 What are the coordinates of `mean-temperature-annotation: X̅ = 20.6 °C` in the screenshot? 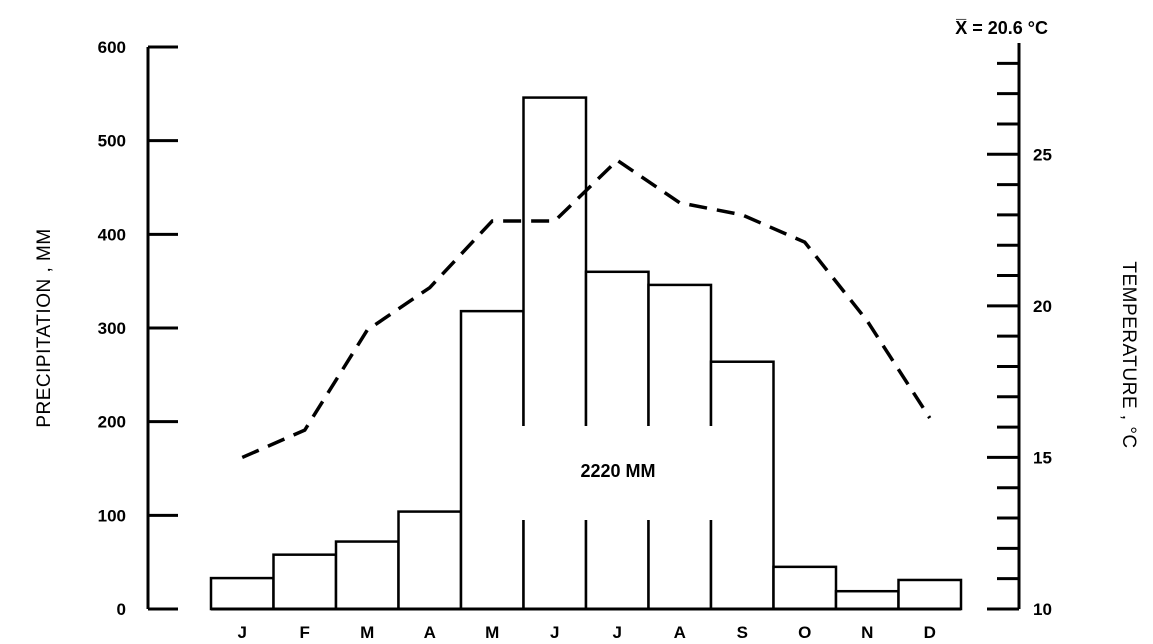 It's located at (1001, 28).